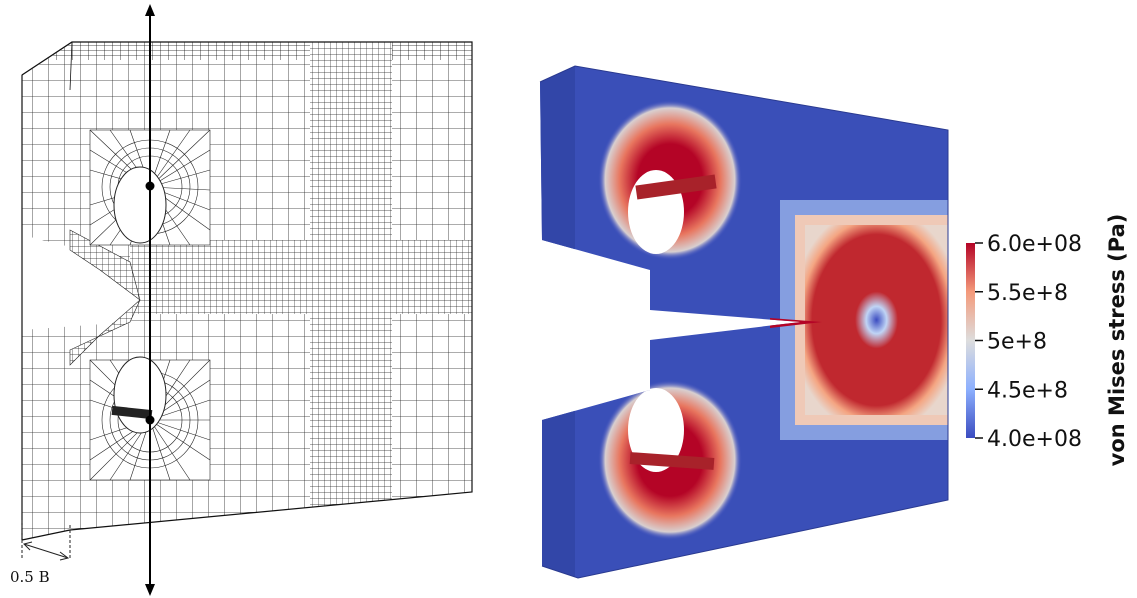  Describe the element at coordinates (150, 186) in the screenshot. I see `upper-load-point` at that location.